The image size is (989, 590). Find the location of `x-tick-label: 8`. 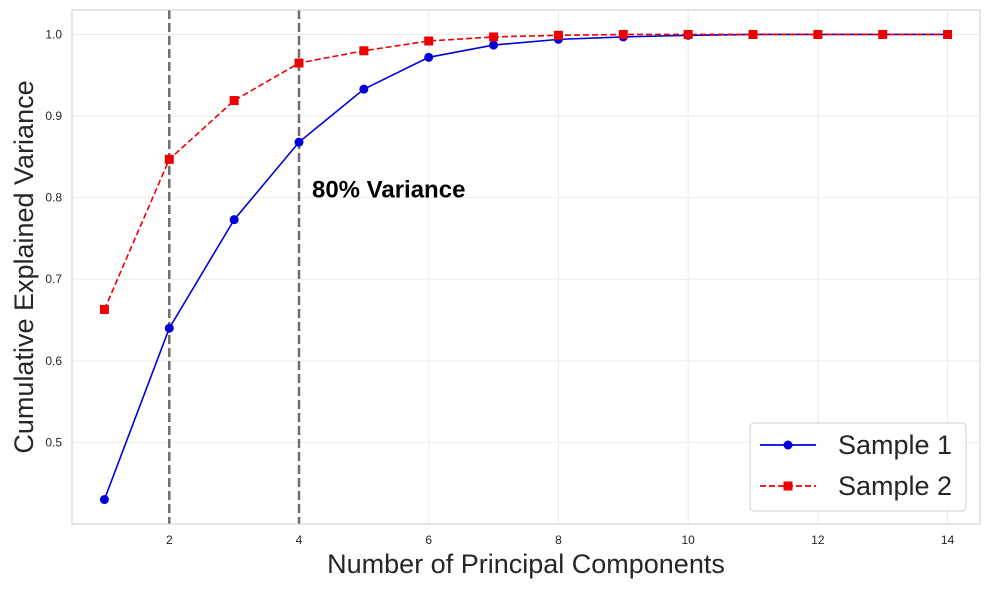

x-tick-label: 8 is located at coordinates (558, 540).